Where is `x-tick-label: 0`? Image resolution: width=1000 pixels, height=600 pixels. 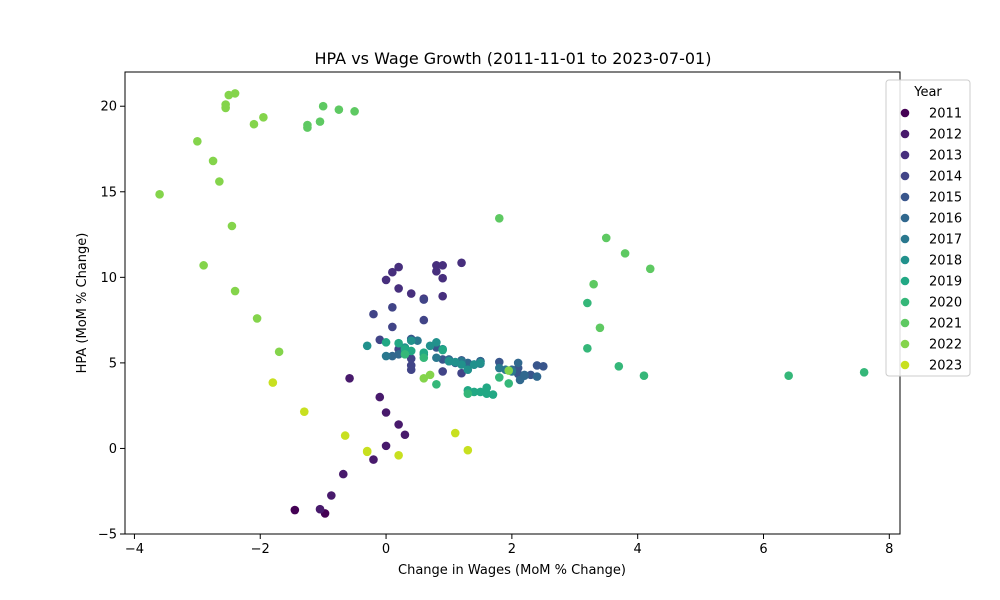
x-tick-label: 0 is located at coordinates (386, 549).